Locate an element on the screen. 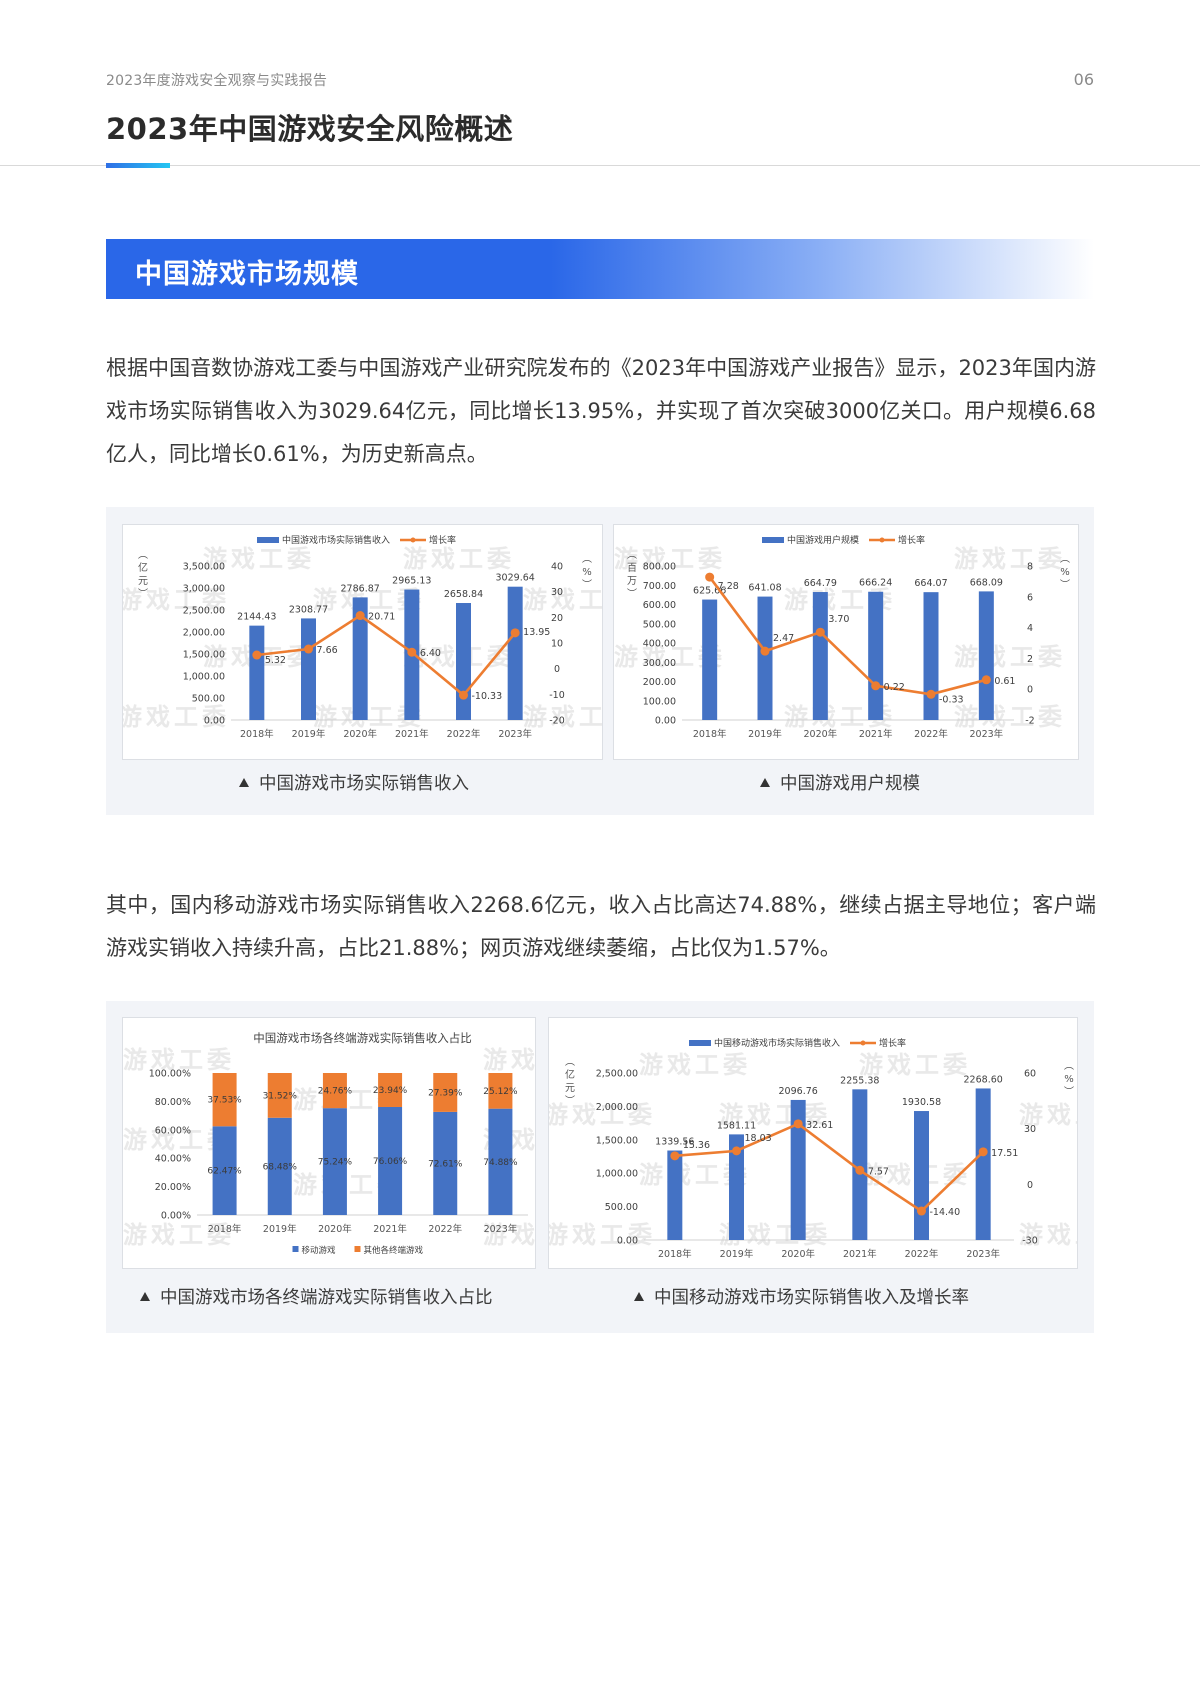 This screenshot has width=1200, height=1698. growth-value-label: 7.28 is located at coordinates (728, 586).